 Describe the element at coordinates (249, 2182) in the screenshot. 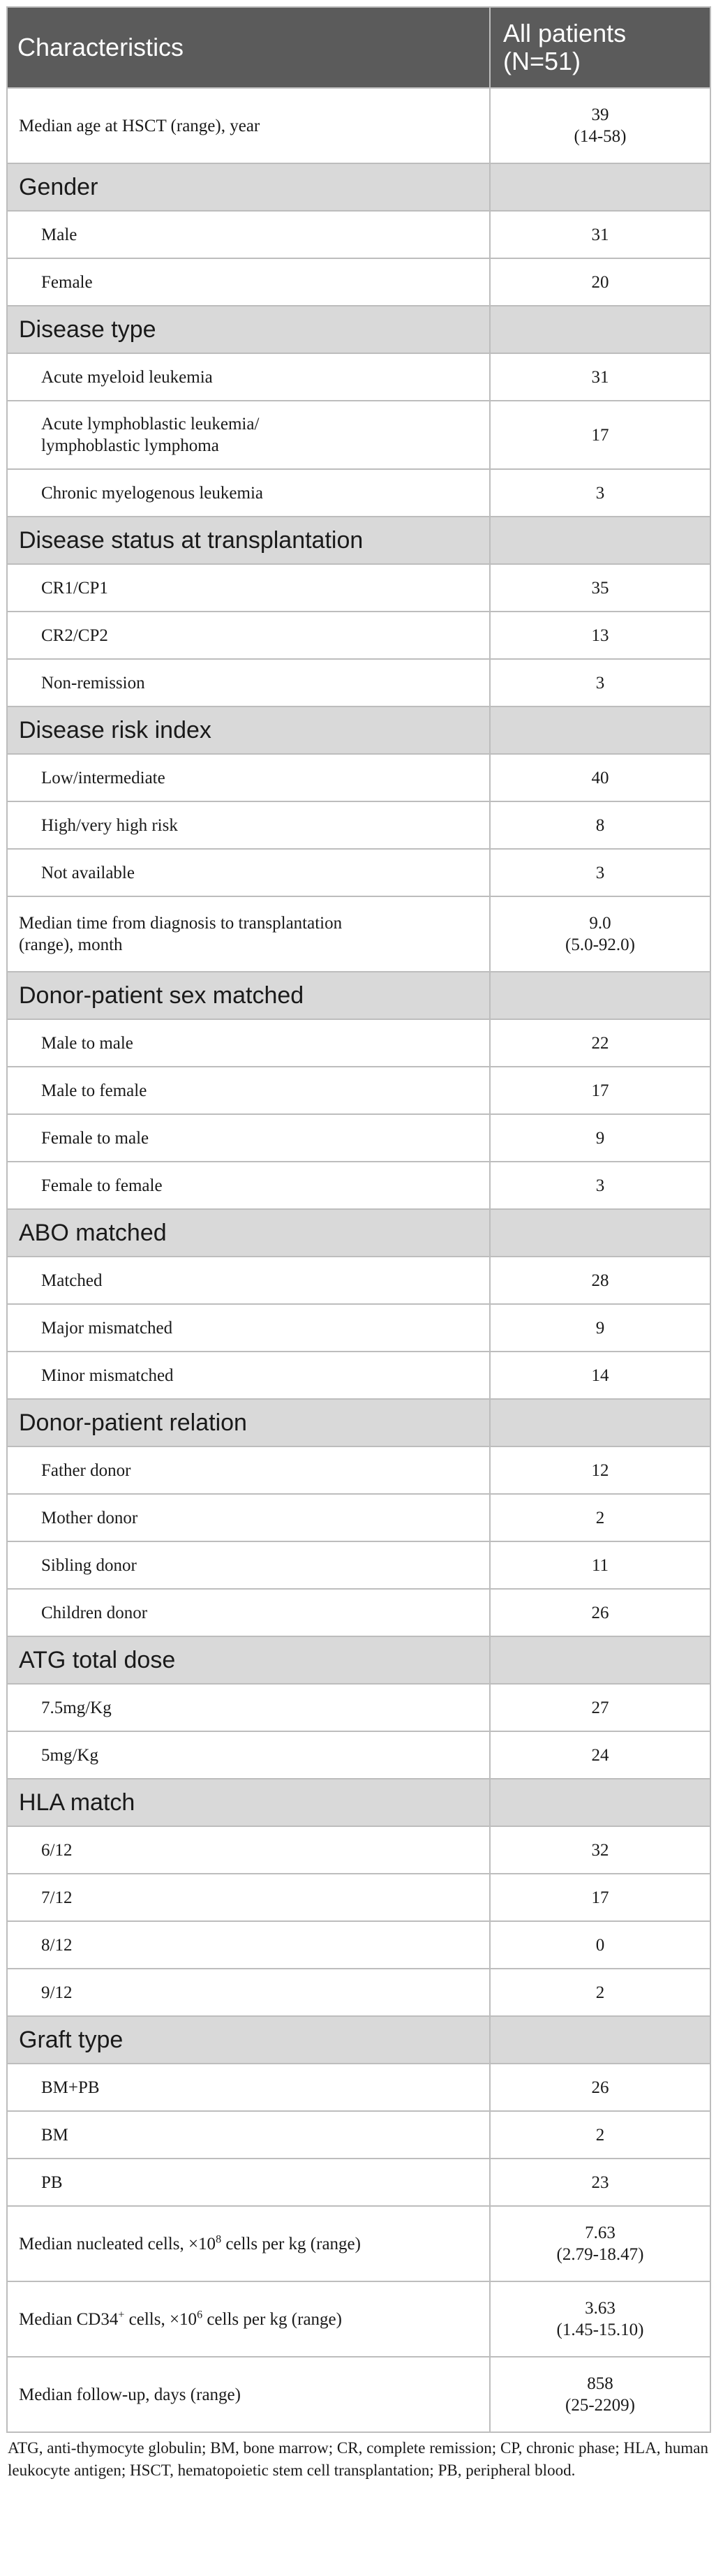

I see `row-label: PB` at that location.